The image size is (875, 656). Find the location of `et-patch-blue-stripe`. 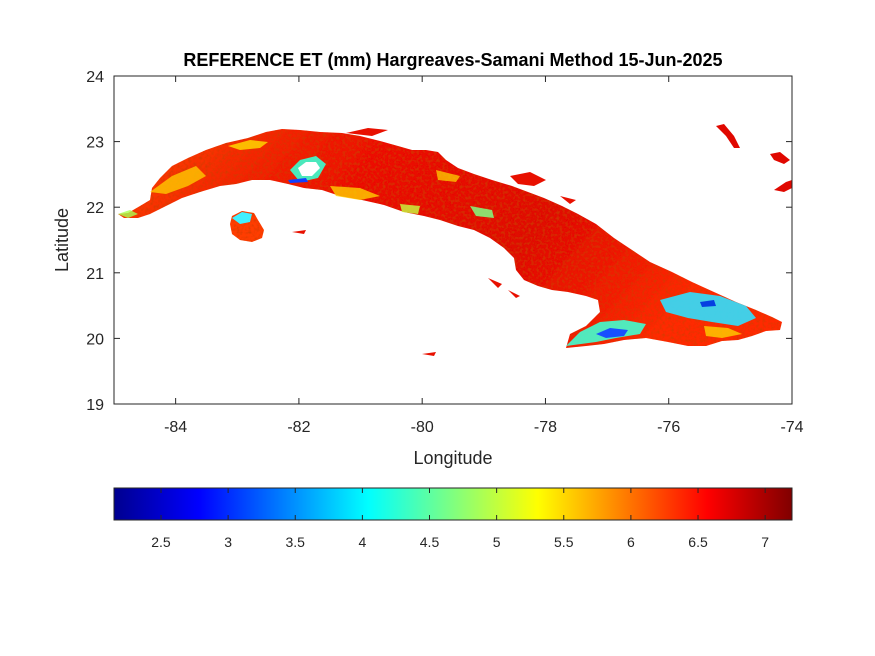

et-patch-blue-stripe is located at coordinates (298, 180).